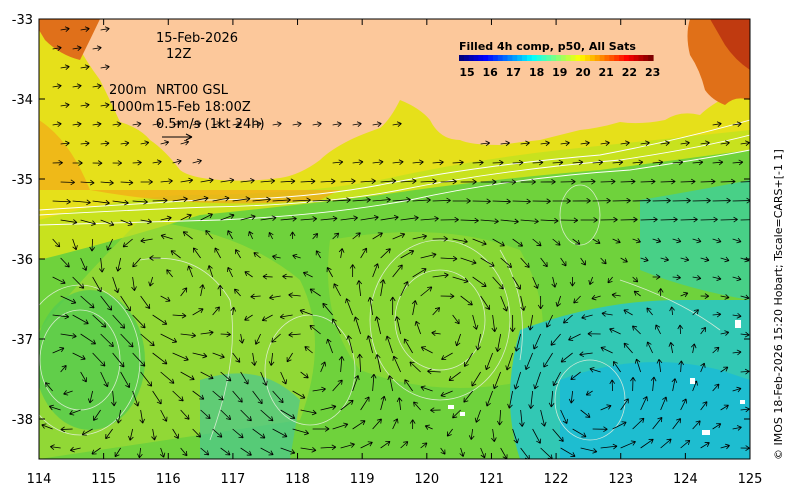 This screenshot has width=791, height=492. What do you see at coordinates (22, 260) in the screenshot?
I see `lat-tick-label: -36` at bounding box center [22, 260].